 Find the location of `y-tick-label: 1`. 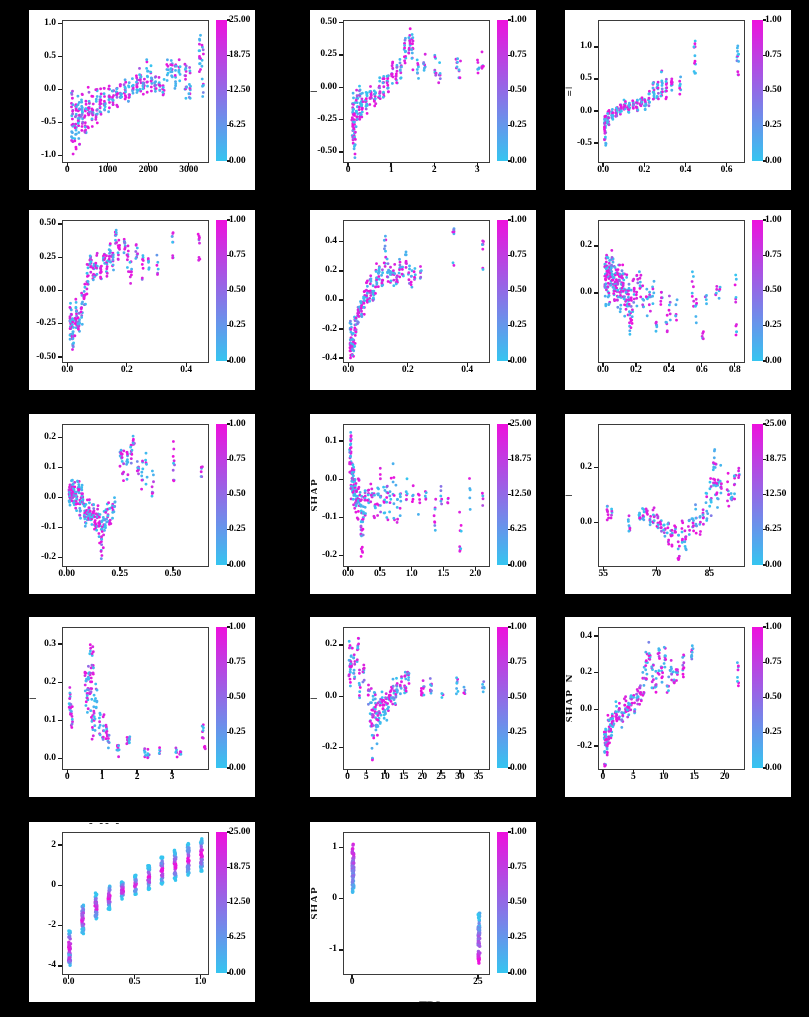

y-tick-label: 1 is located at coordinates (334, 846).